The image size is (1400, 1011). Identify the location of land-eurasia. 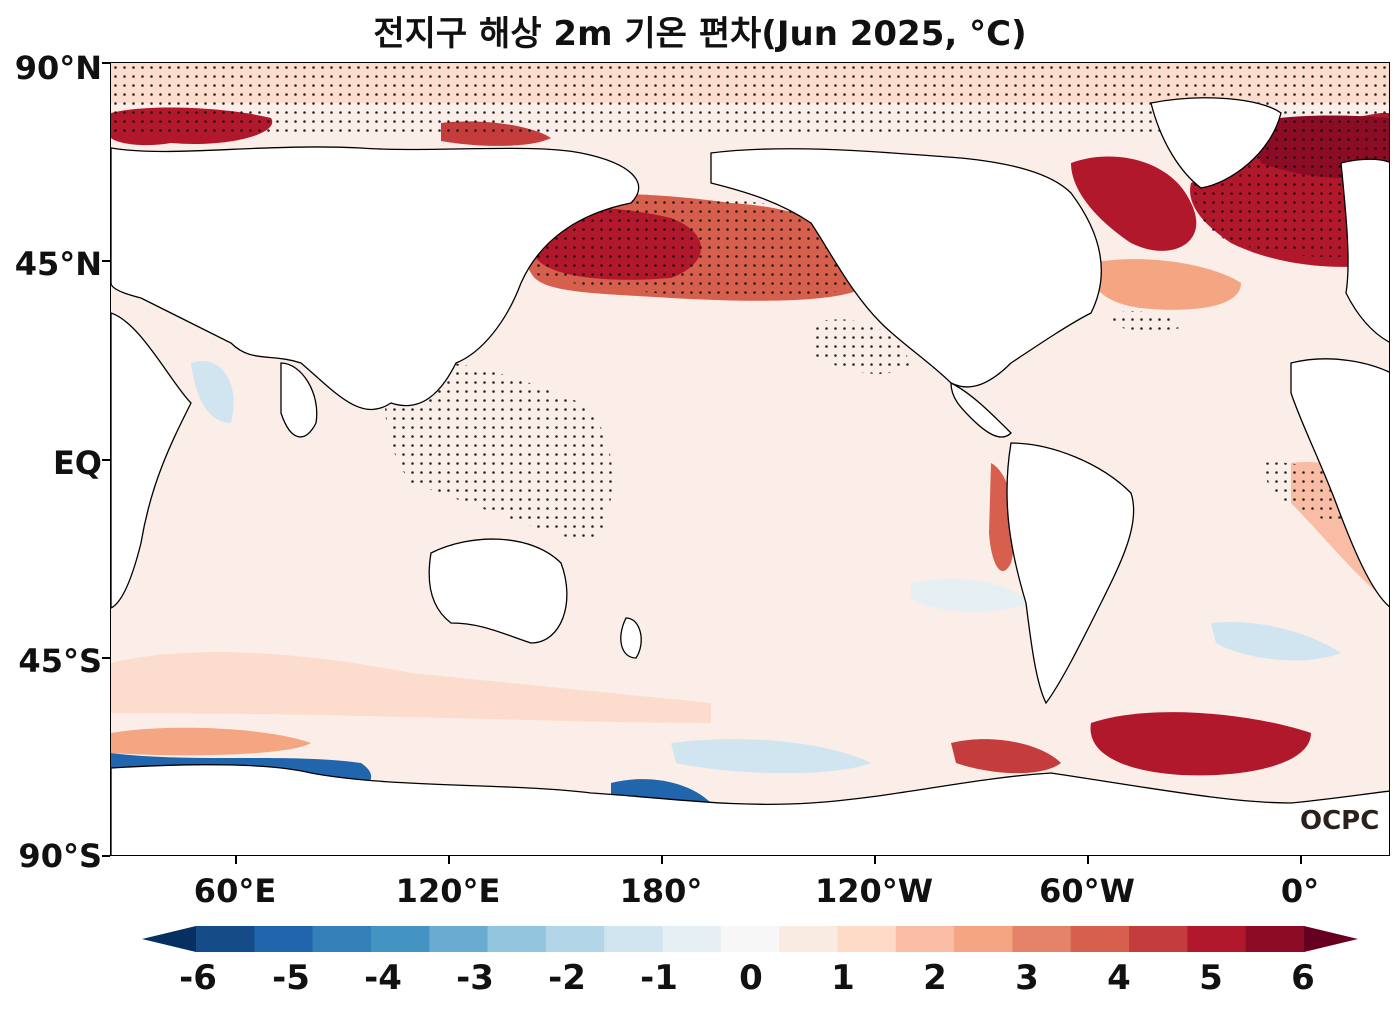
(375, 278).